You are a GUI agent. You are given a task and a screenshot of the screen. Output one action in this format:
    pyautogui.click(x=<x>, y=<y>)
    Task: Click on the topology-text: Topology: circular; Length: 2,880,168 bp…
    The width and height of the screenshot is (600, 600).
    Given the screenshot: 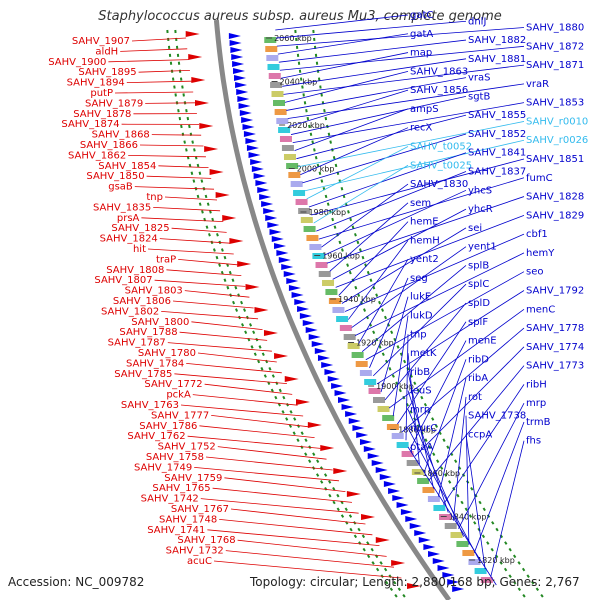 What is the action you would take?
    pyautogui.click(x=415, y=582)
    